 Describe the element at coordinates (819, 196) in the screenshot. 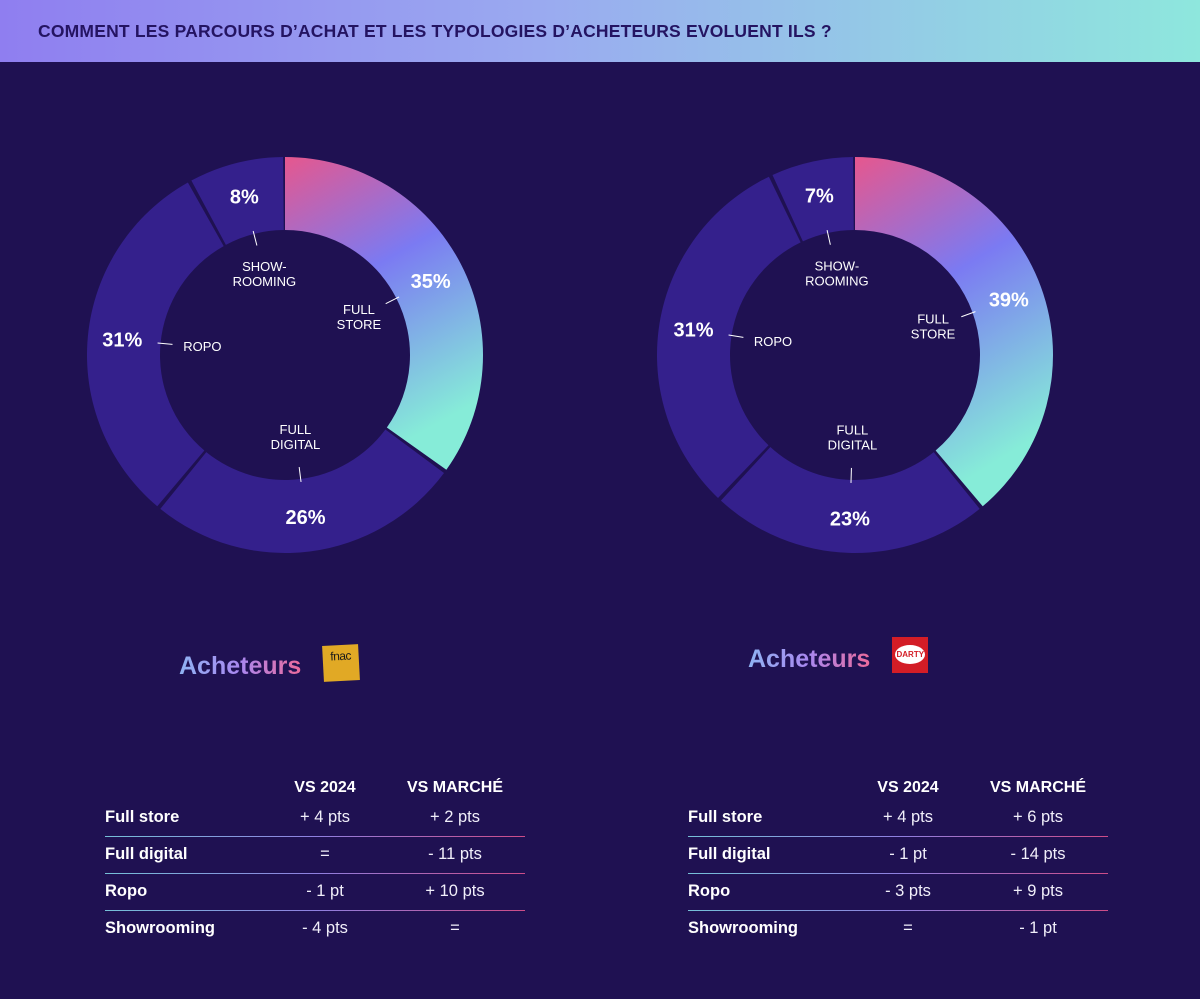

I see `segment-showrooming-value-label: 7%` at that location.